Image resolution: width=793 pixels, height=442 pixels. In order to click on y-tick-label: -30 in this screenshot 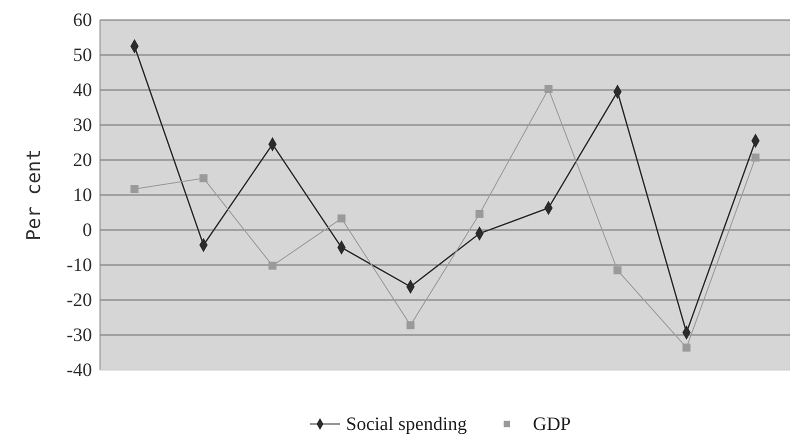, I will do `click(79, 335)`.